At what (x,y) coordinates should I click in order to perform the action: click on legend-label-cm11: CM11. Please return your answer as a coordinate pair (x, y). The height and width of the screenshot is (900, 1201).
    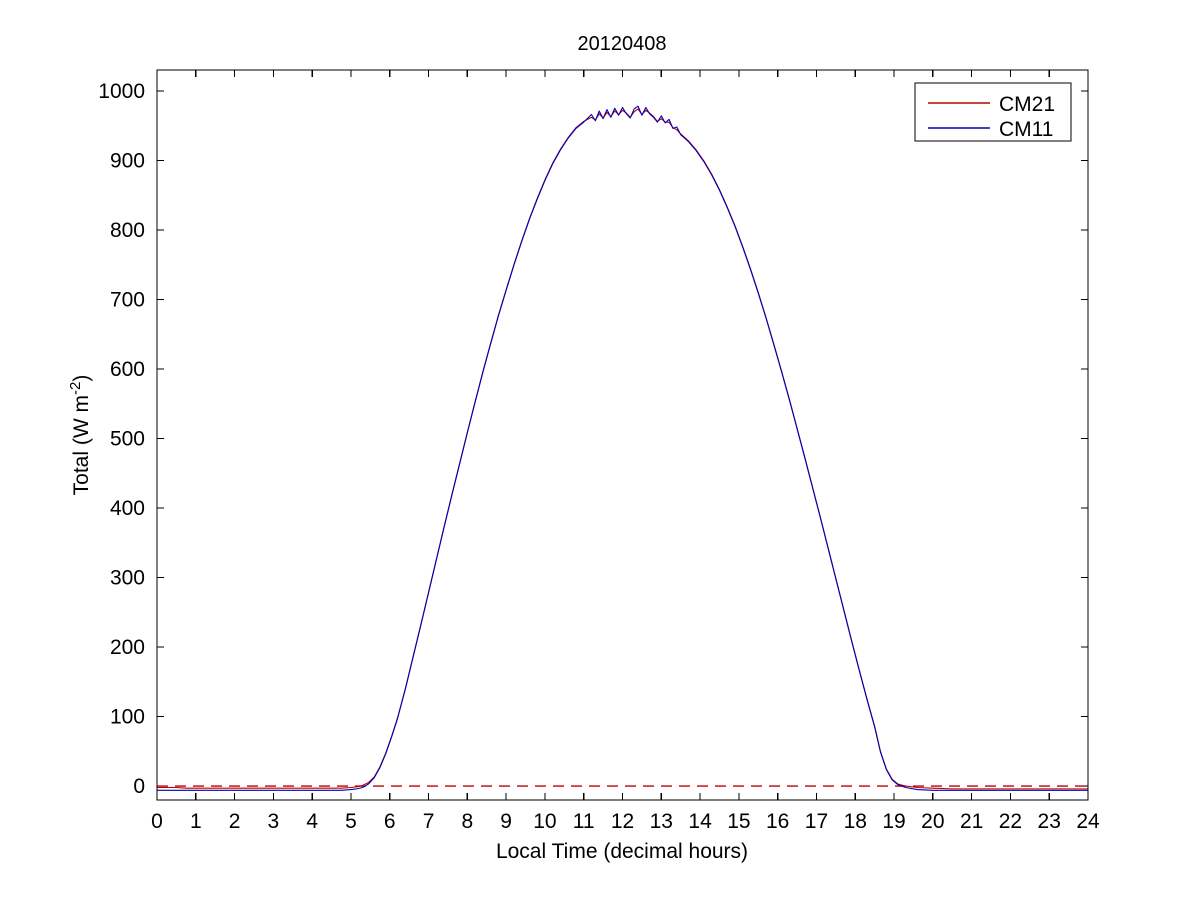
    Looking at the image, I should click on (1026, 129).